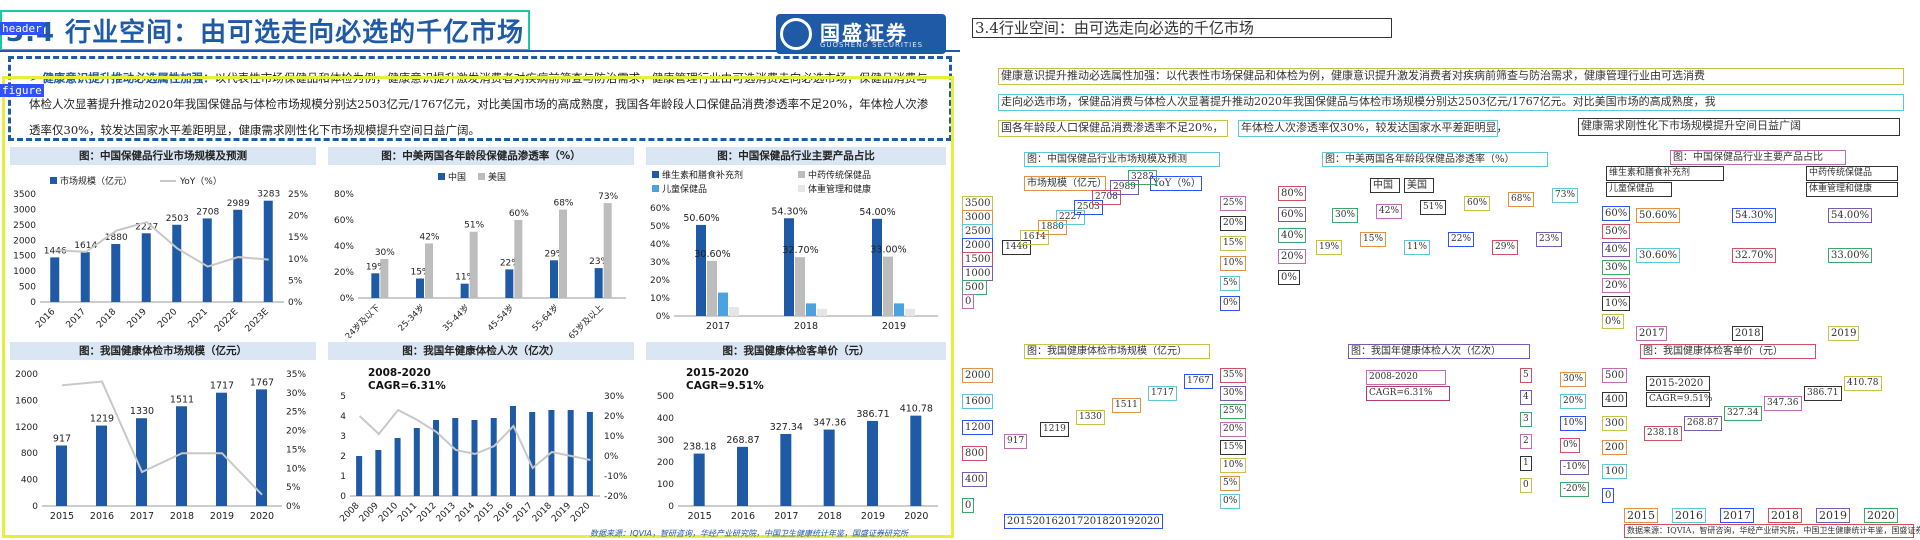 This screenshot has width=1920, height=540. What do you see at coordinates (1850, 255) in the screenshot?
I see `overlay-token-box: 33.00%` at bounding box center [1850, 255].